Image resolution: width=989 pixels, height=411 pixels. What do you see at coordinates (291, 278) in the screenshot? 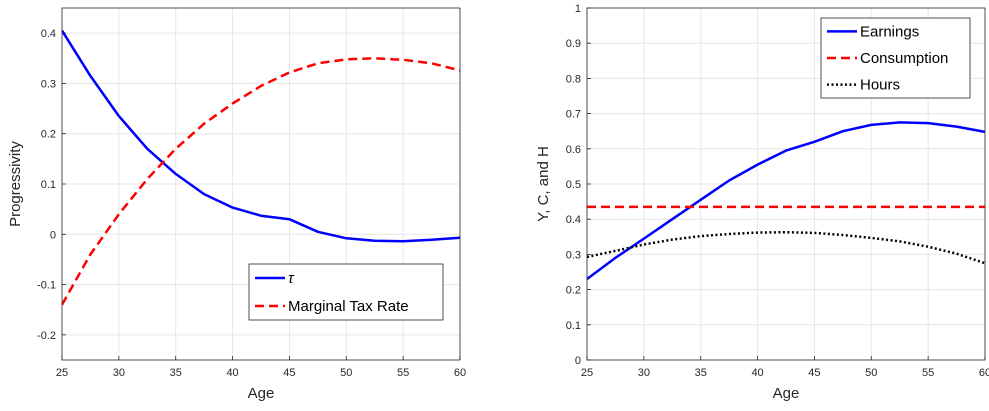
I see `legend-label: τ` at bounding box center [291, 278].